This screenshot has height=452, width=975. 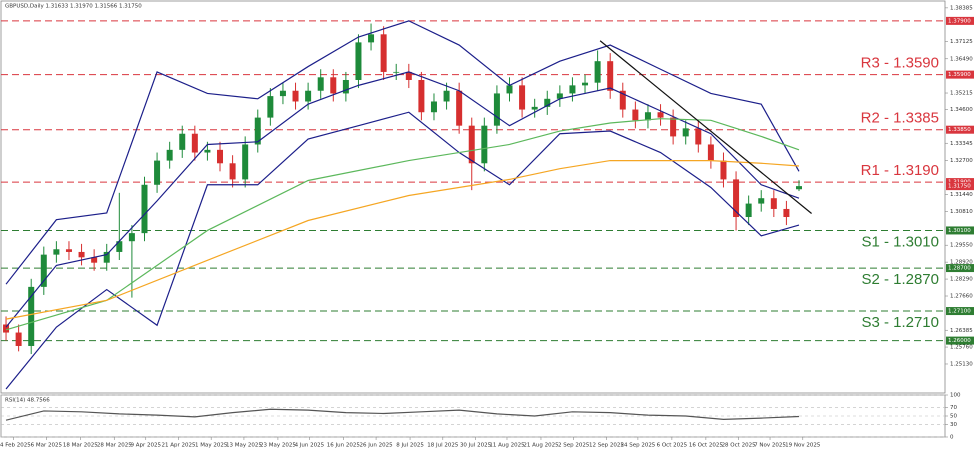 I want to click on y-tick-label: 0, so click(x=952, y=438).